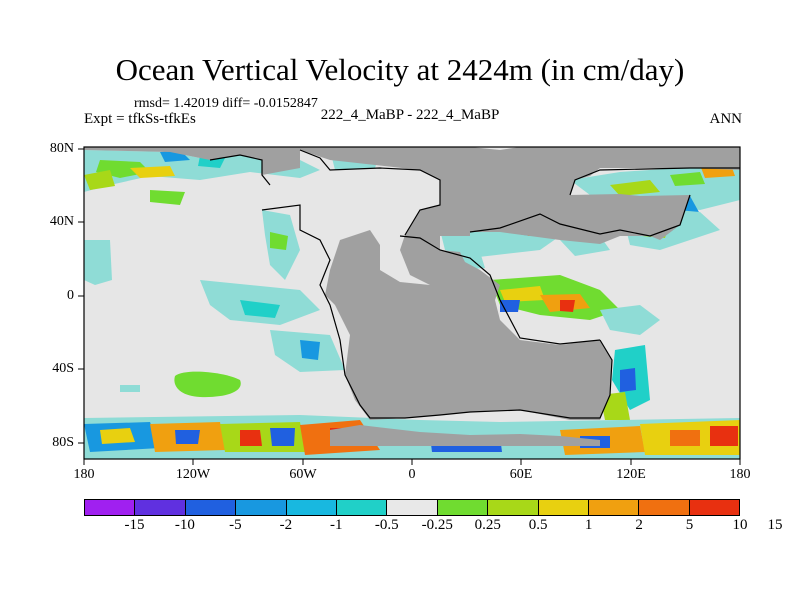 The height and width of the screenshot is (600, 800). What do you see at coordinates (521, 474) in the screenshot?
I see `lon-label-60e: 60E` at bounding box center [521, 474].